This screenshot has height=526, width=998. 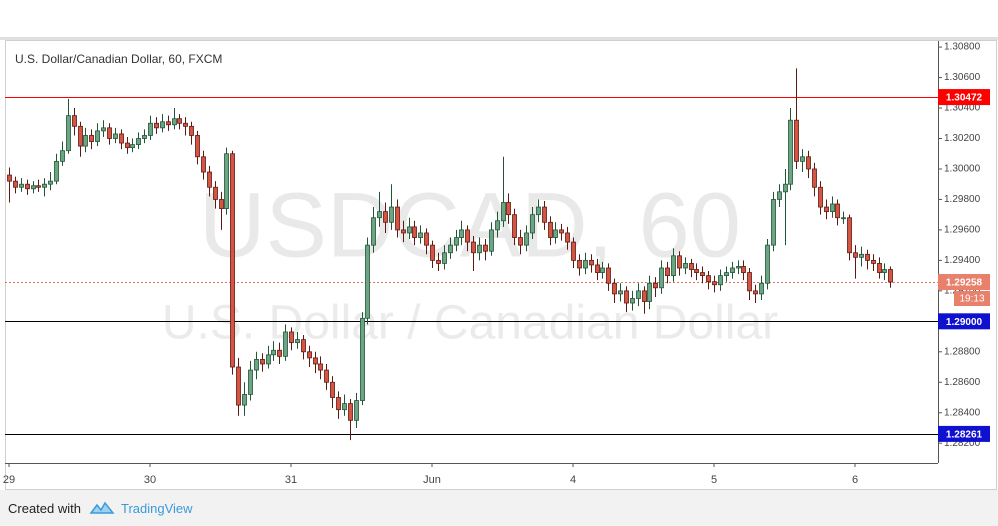 What do you see at coordinates (291, 480) in the screenshot?
I see `x-tick-label: 31` at bounding box center [291, 480].